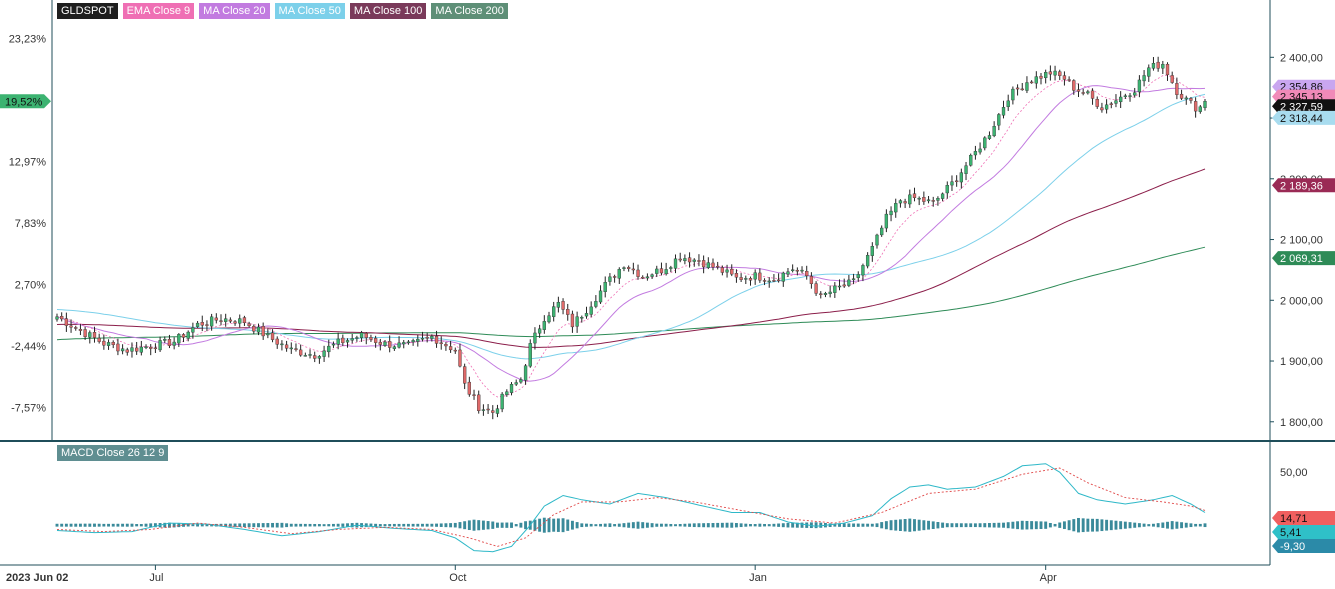  I want to click on right-tick-label: 2 100,00, so click(1301, 241).